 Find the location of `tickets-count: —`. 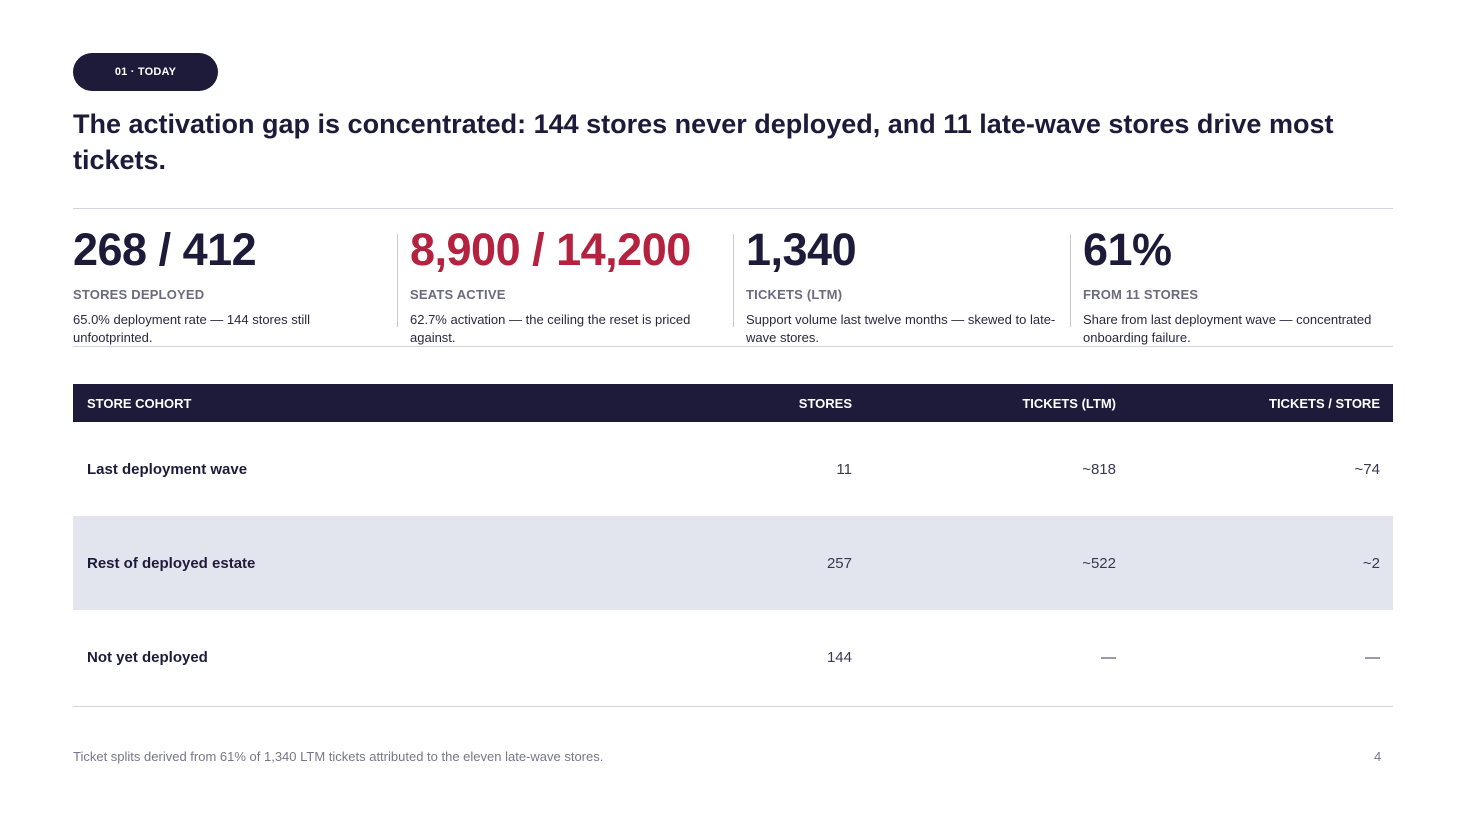

tickets-count: — is located at coordinates (1108, 657).